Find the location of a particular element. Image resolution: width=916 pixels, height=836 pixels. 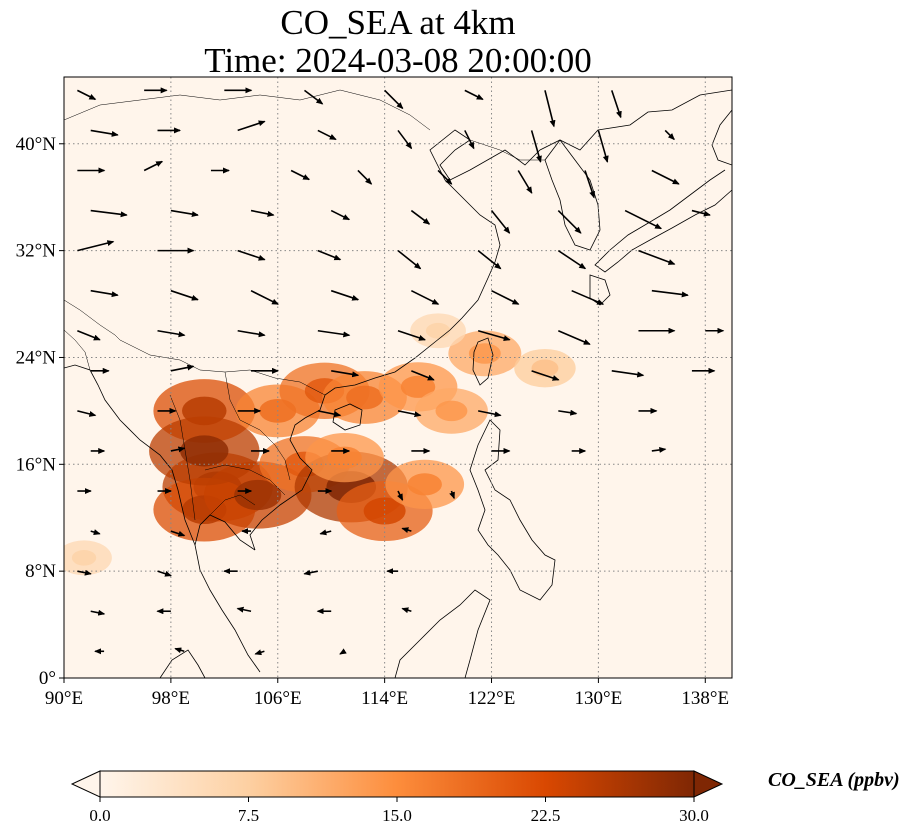

island-sumatra is located at coordinates (182, 663).